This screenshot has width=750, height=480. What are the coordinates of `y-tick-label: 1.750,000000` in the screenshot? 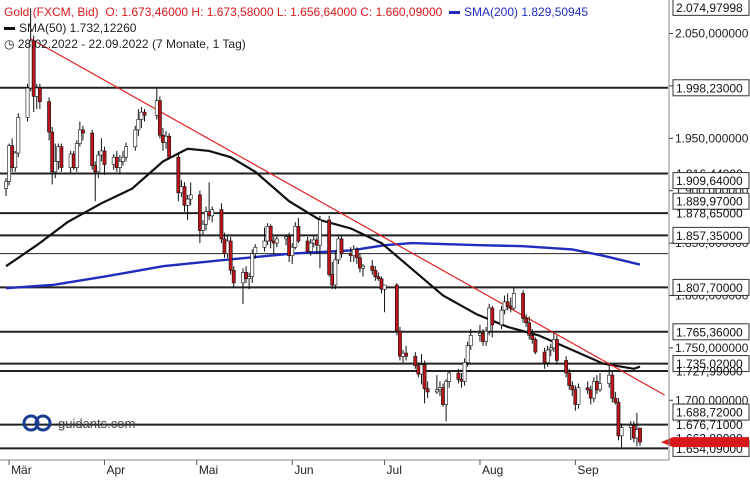 It's located at (712, 348).